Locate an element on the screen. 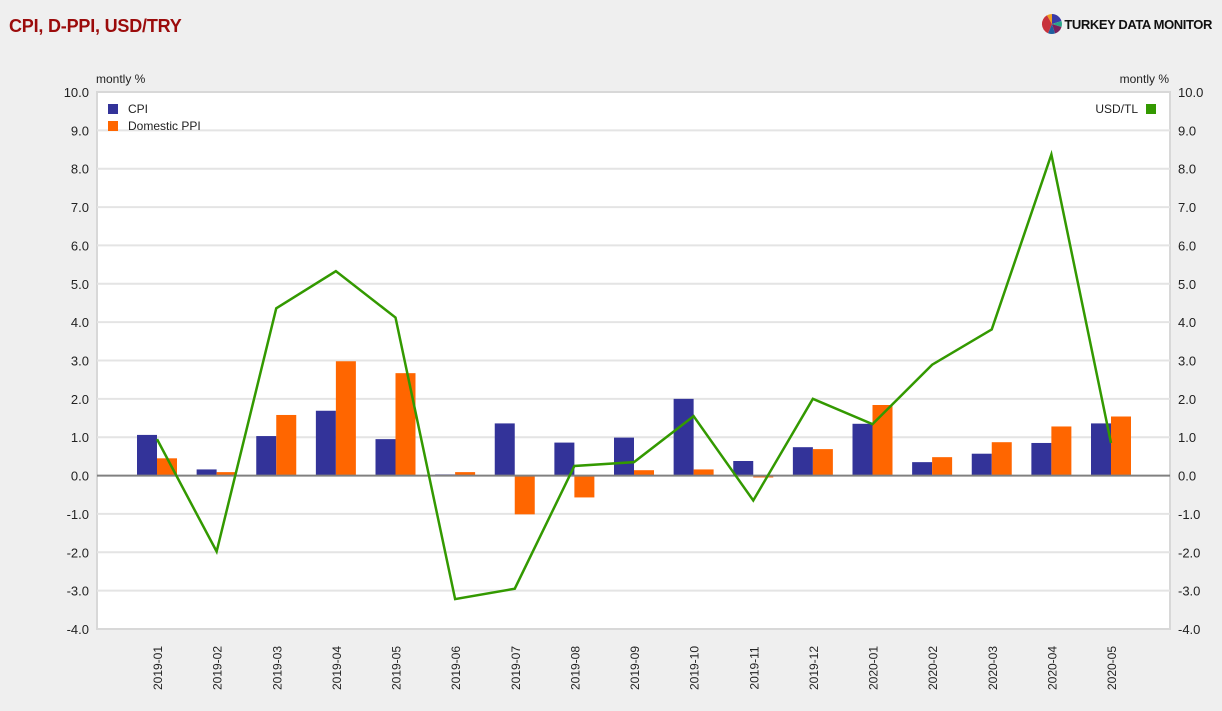  x-tick-label: 2020-04 is located at coordinates (1052, 668).